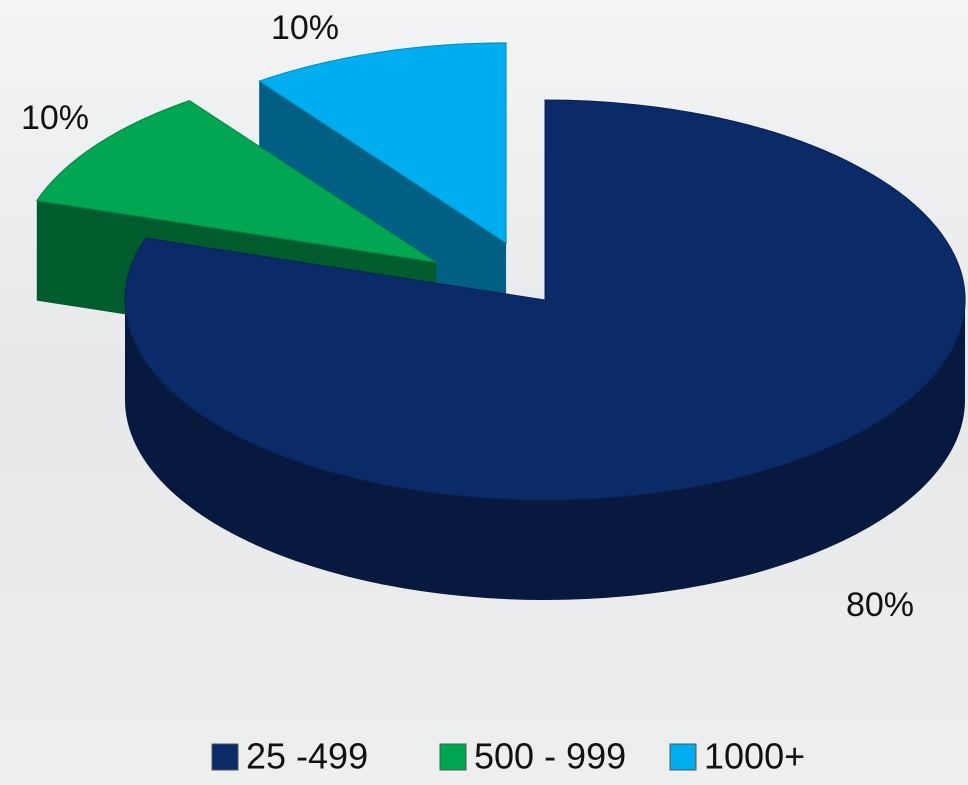 Image resolution: width=968 pixels, height=785 pixels. I want to click on data-label: 80%, so click(880, 605).